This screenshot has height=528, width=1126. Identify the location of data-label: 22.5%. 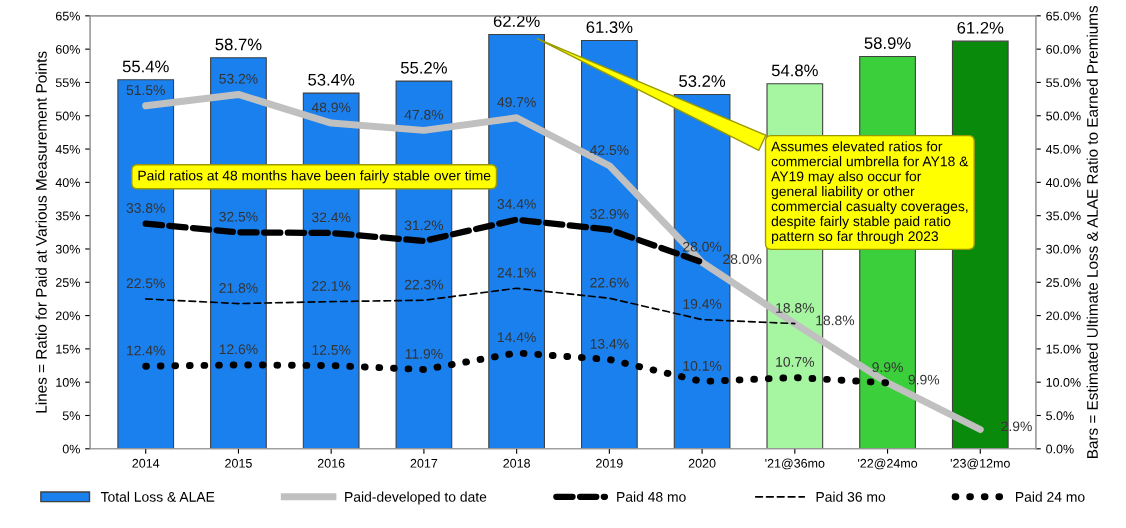
(145, 283).